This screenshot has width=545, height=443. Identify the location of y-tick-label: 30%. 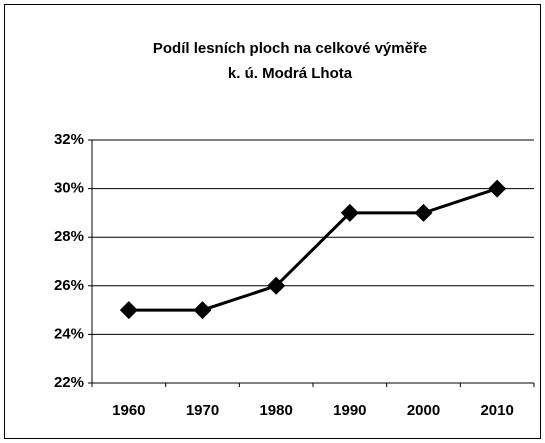
(69, 188).